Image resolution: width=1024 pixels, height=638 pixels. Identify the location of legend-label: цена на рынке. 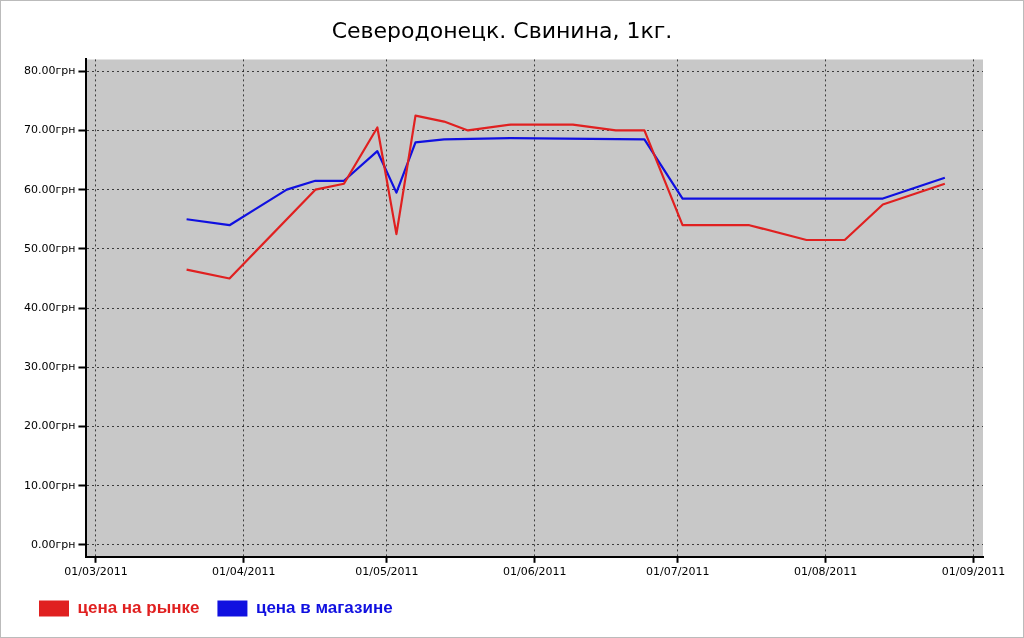
(138, 608).